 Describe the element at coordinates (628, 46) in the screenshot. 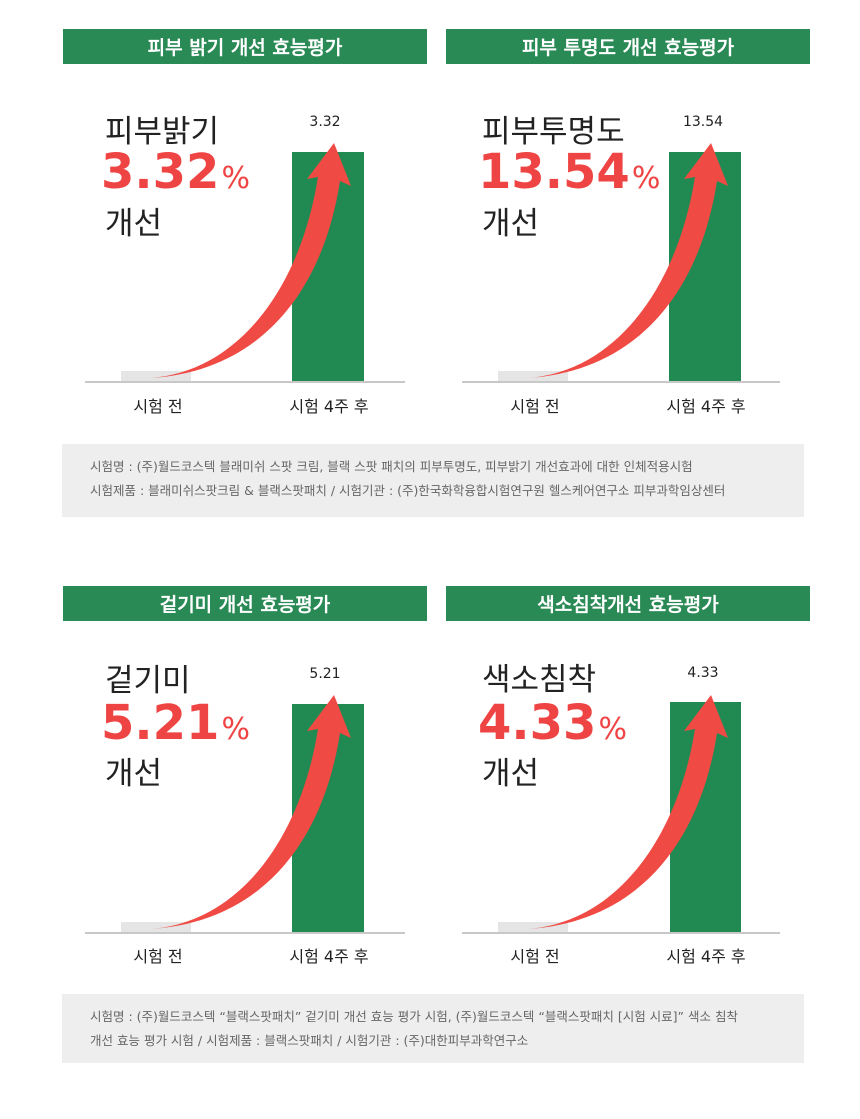

I see `chart-title: 피부 투명도 개선 효능평가` at that location.